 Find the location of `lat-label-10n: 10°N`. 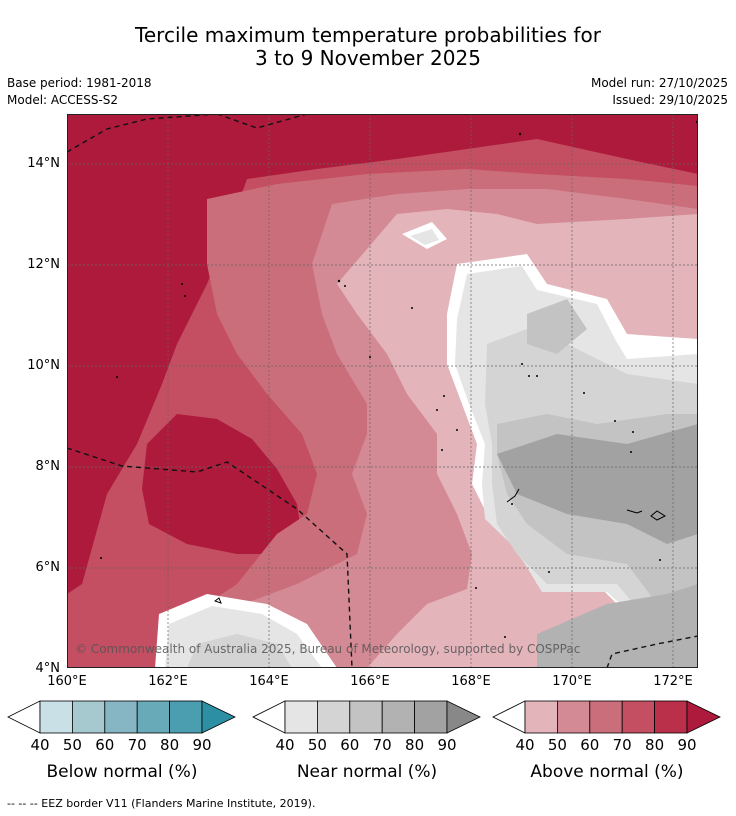

lat-label-10n: 10°N is located at coordinates (43, 365).